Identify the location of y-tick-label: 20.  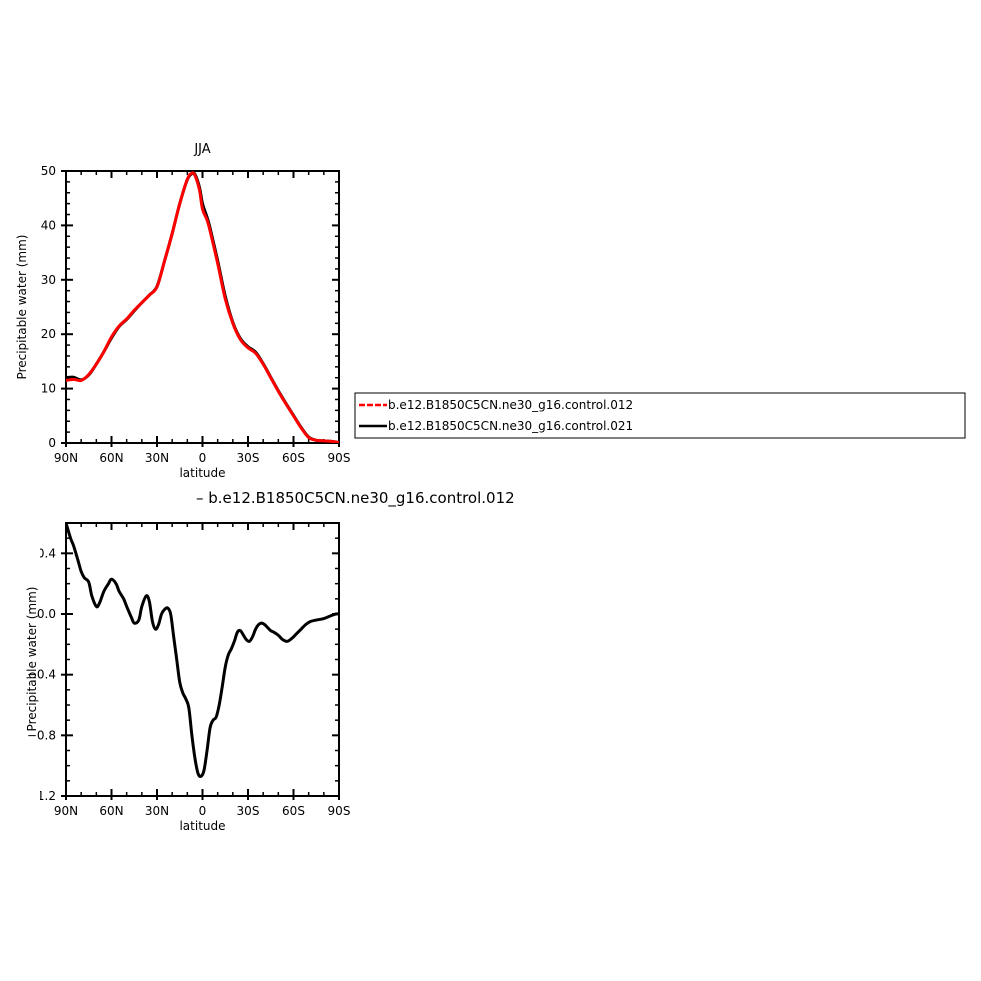
(48, 334).